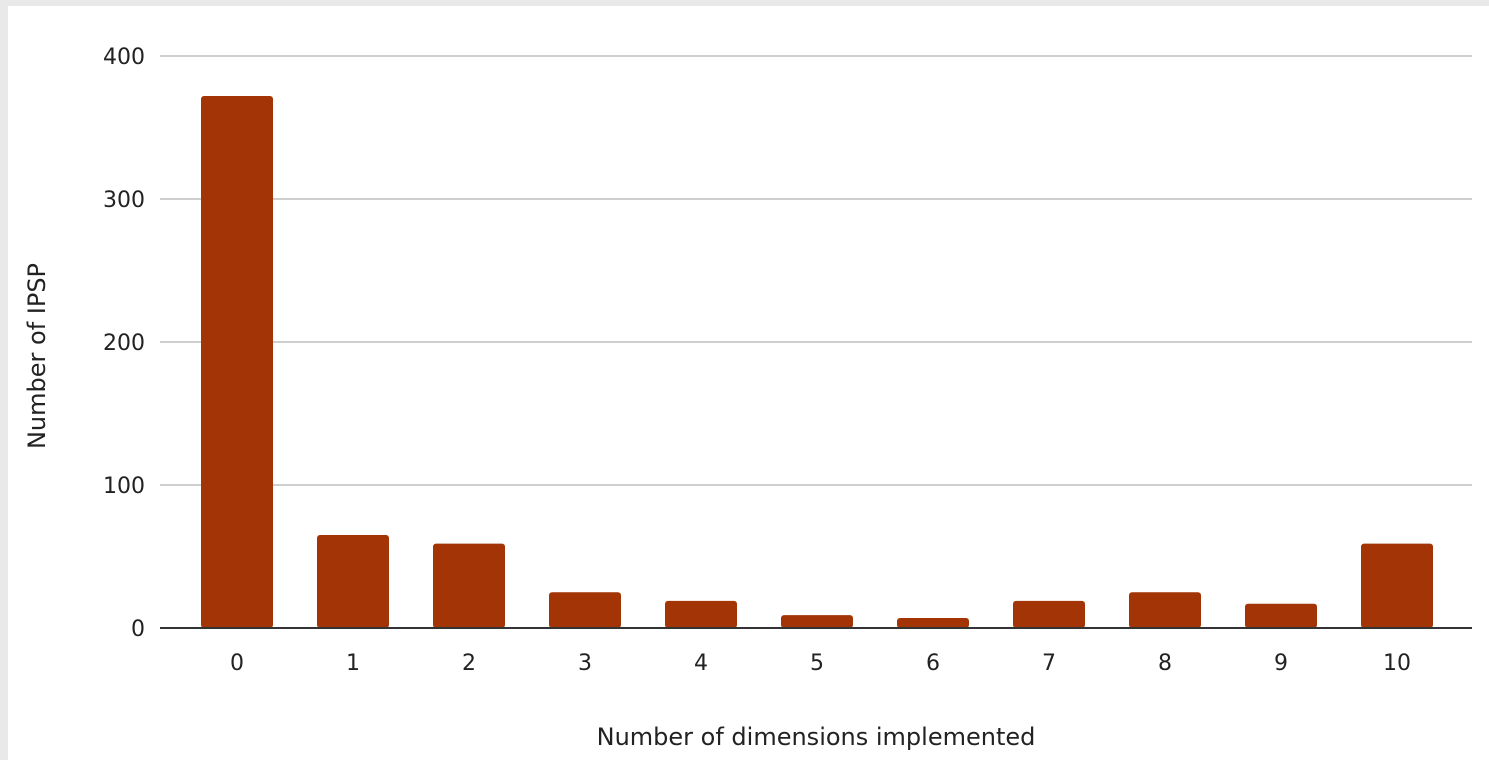 This screenshot has height=760, width=1489. What do you see at coordinates (138, 629) in the screenshot?
I see `y-tick-label: 0` at bounding box center [138, 629].